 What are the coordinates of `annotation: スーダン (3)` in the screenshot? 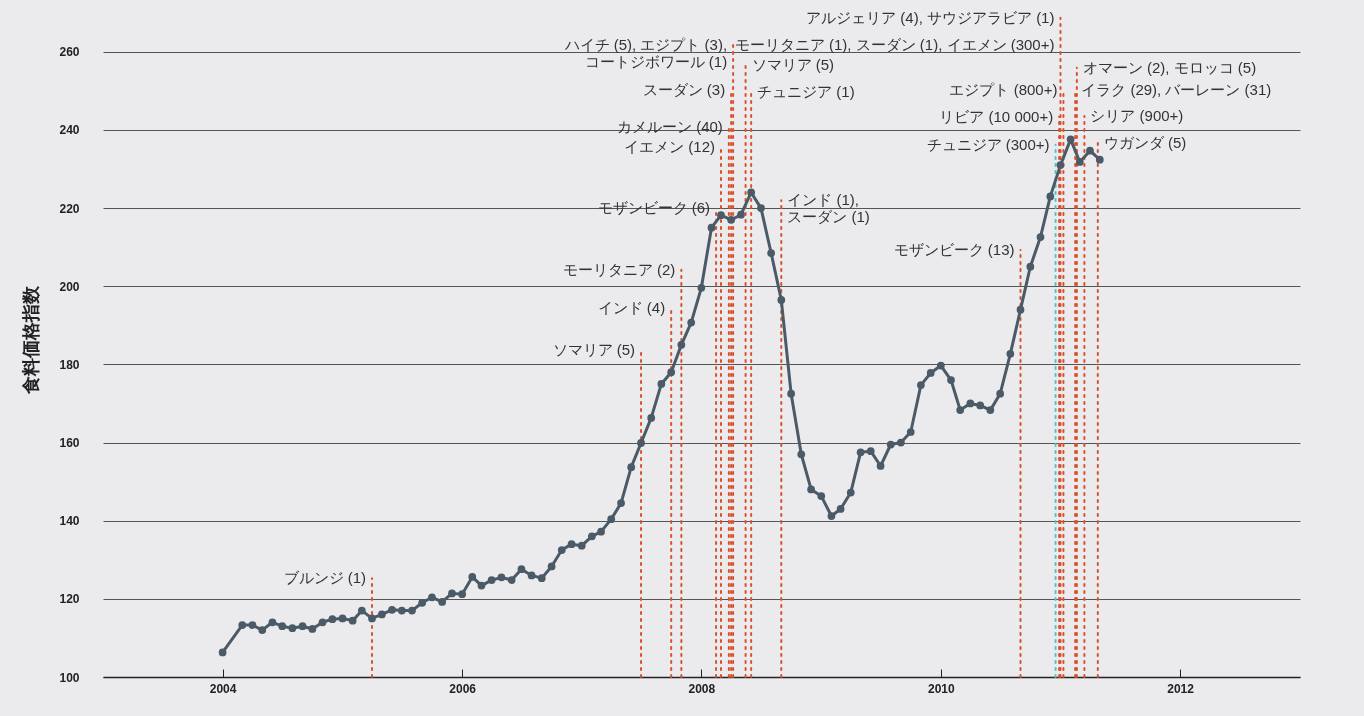 It's located at (684, 89).